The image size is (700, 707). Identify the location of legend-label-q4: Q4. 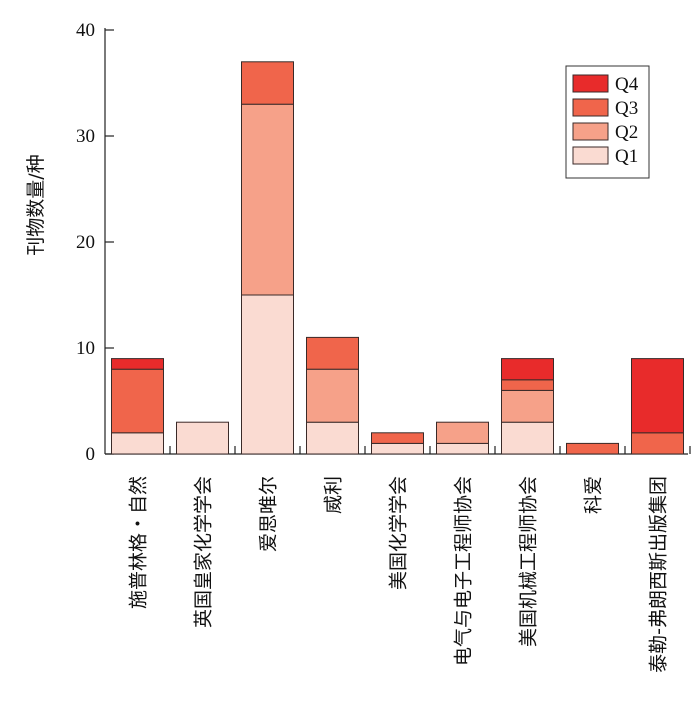
(627, 84).